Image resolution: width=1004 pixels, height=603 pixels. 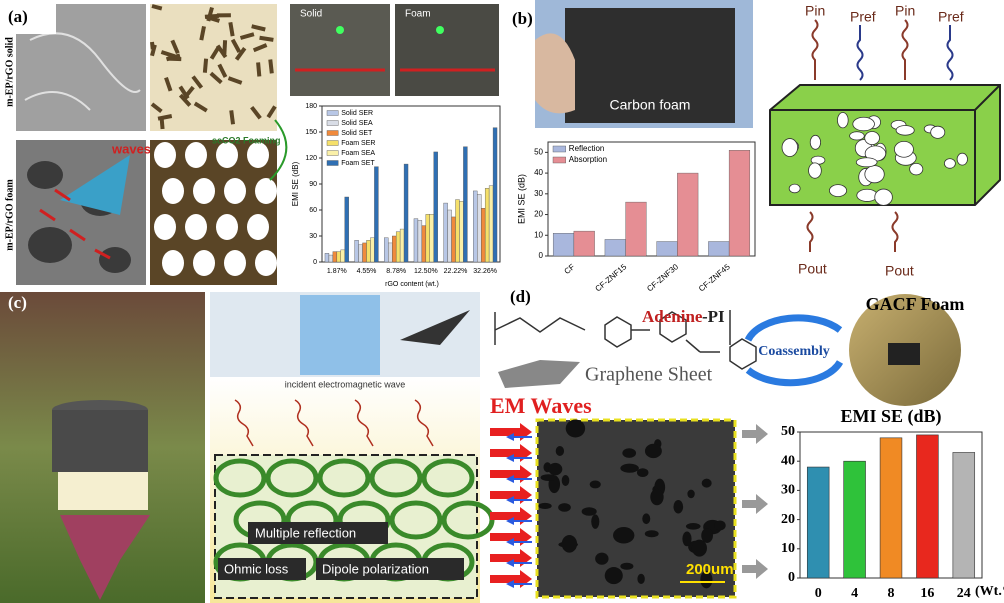 What do you see at coordinates (340, 50) in the screenshot?
I see `photo-solid` at bounding box center [340, 50].